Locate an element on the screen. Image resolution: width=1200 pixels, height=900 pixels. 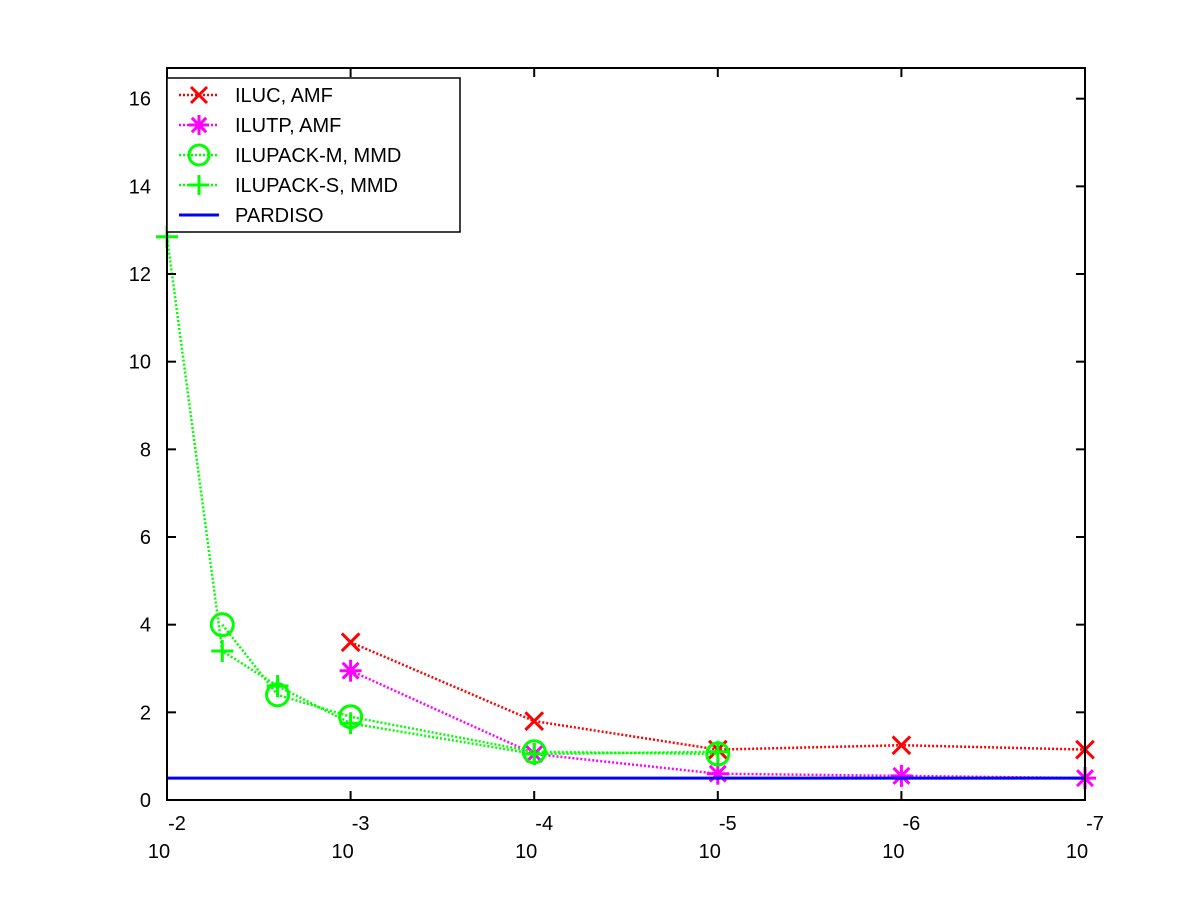
x-tick-label-exponent: -2 is located at coordinates (177, 824).